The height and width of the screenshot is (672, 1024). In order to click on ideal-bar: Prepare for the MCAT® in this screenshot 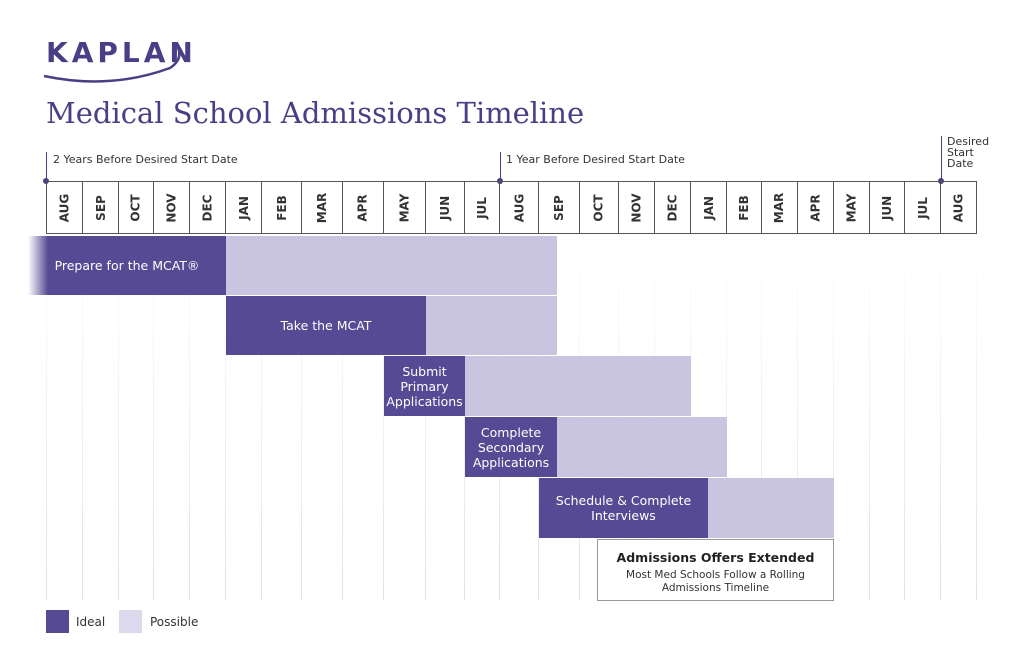, I will do `click(127, 265)`.